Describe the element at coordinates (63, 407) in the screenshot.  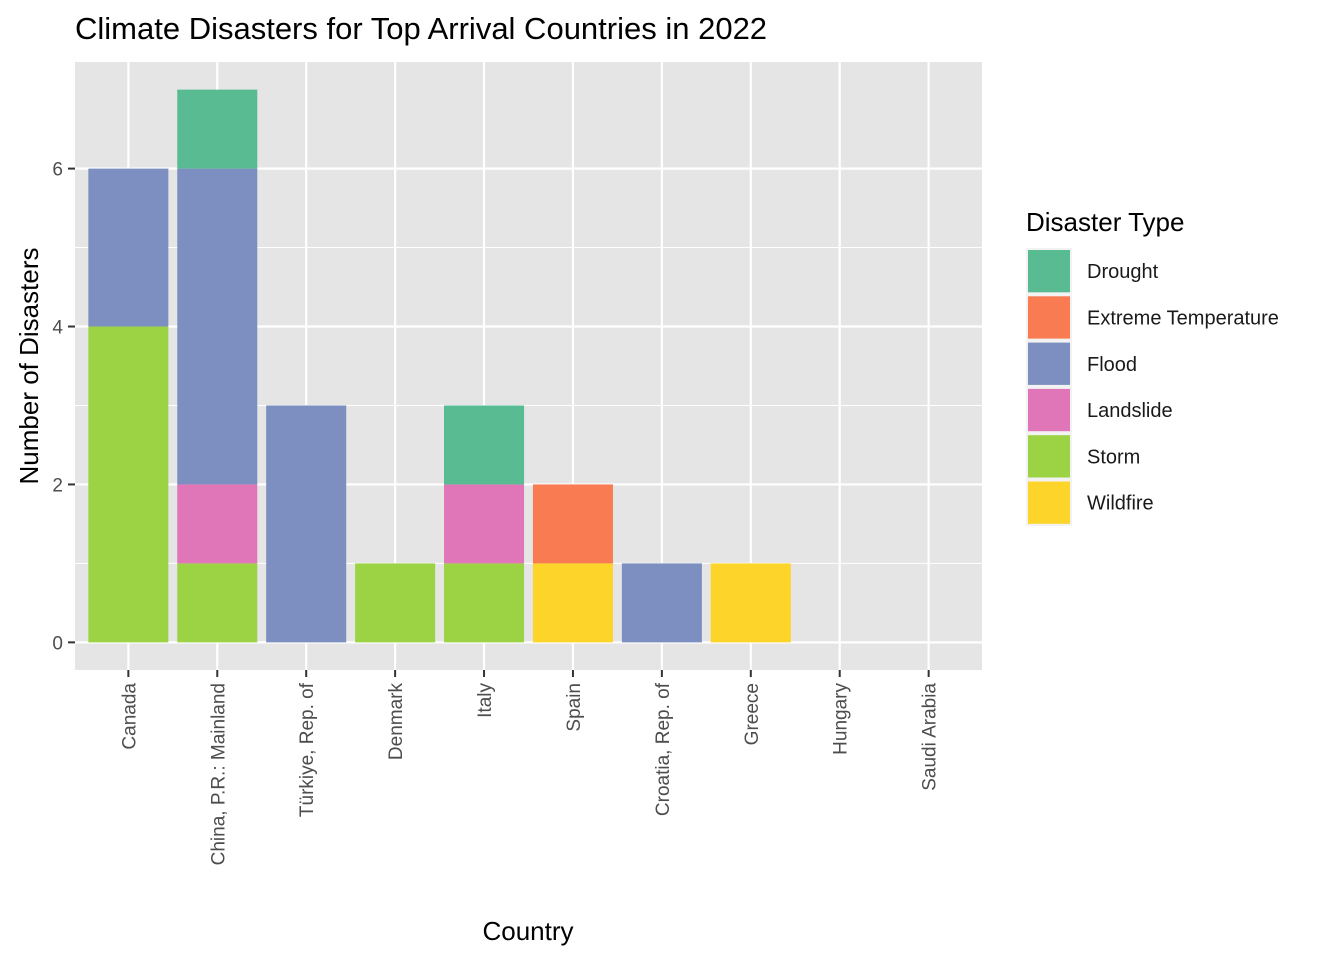
I see `y-axis: 0 2 4 6` at that location.